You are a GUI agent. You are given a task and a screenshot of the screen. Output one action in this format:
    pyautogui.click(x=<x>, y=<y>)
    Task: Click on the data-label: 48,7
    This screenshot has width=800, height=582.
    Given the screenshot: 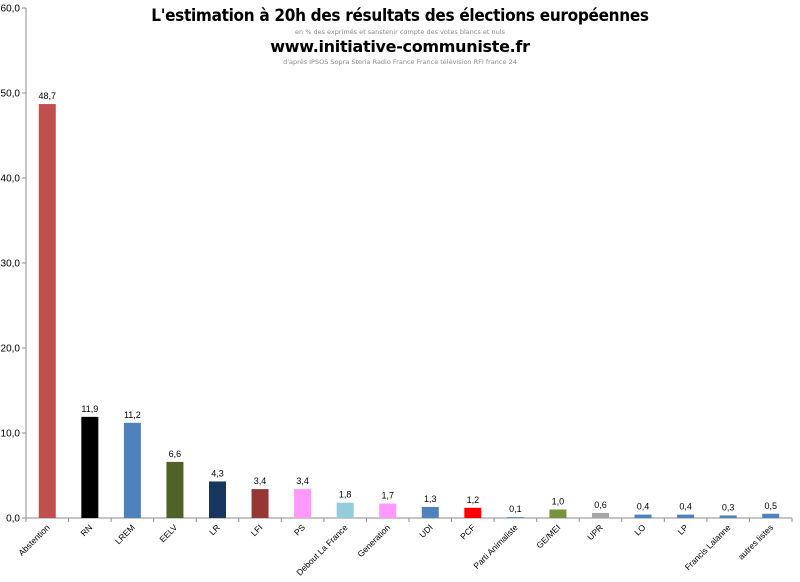 What is the action you would take?
    pyautogui.click(x=48, y=96)
    